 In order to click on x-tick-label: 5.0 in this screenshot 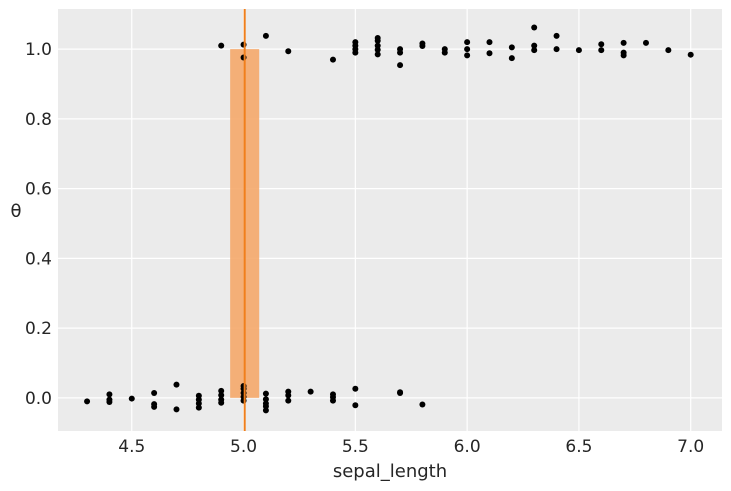, I will do `click(243, 447)`.